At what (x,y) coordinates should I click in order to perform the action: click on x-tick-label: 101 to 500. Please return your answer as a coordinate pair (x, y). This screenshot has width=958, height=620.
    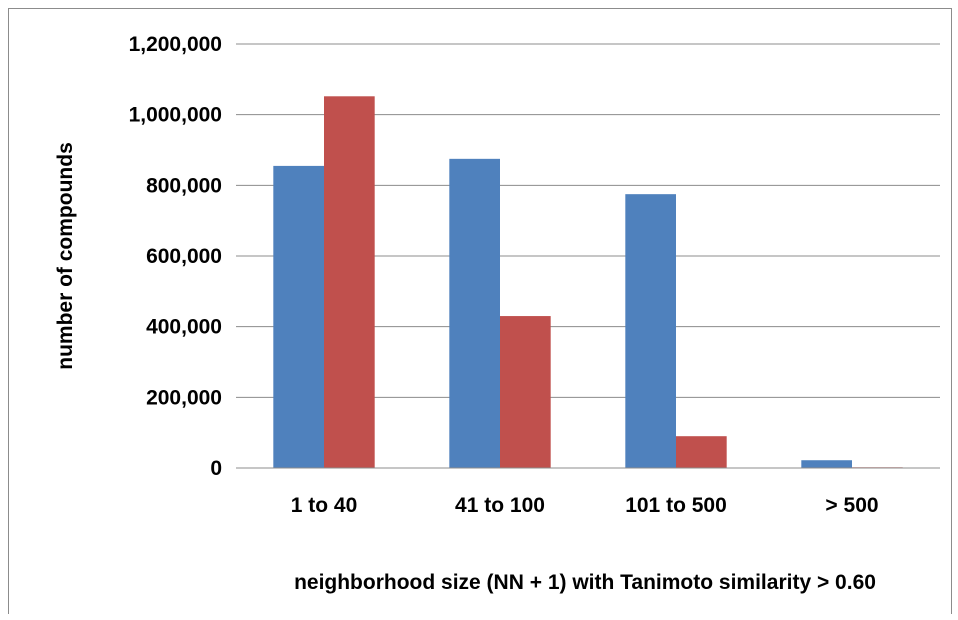
    Looking at the image, I should click on (676, 505).